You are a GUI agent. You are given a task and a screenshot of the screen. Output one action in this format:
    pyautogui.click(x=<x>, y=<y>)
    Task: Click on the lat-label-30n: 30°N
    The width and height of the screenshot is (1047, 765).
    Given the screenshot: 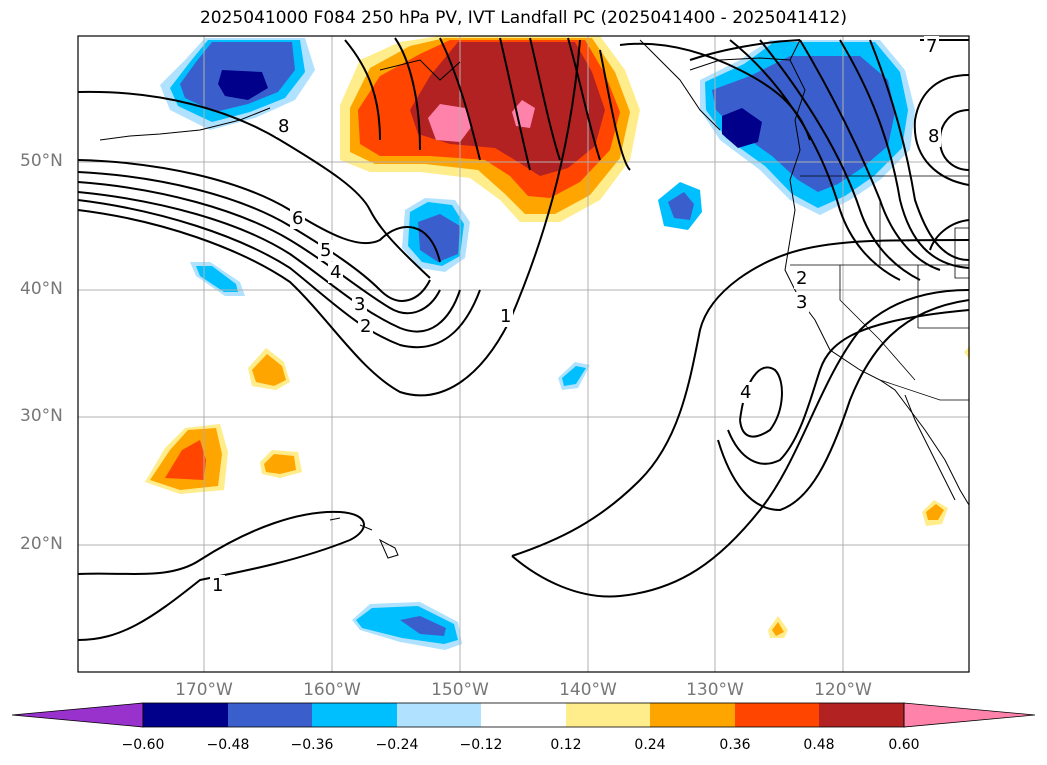 What is the action you would take?
    pyautogui.click(x=41, y=416)
    